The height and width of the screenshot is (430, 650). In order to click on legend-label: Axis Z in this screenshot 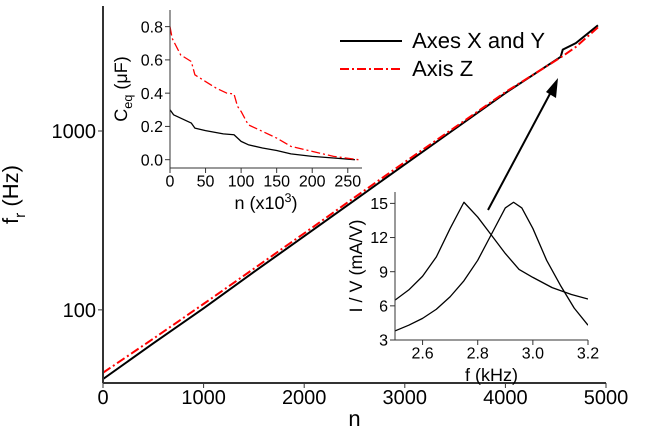, I will do `click(443, 69)`.